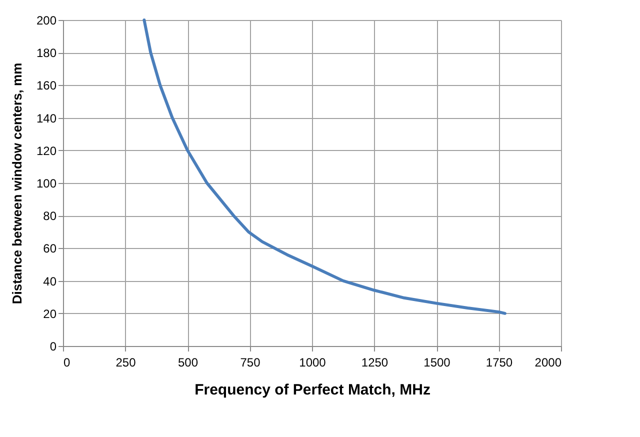 Image resolution: width=640 pixels, height=437 pixels. I want to click on y-tick-label: 160, so click(46, 85).